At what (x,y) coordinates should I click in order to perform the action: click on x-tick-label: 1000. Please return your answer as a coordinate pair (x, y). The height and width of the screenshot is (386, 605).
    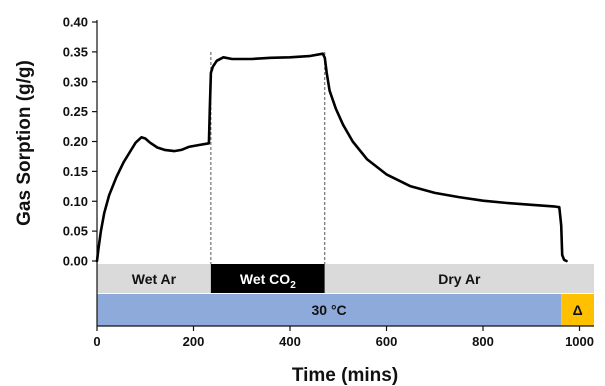
    Looking at the image, I should click on (579, 341).